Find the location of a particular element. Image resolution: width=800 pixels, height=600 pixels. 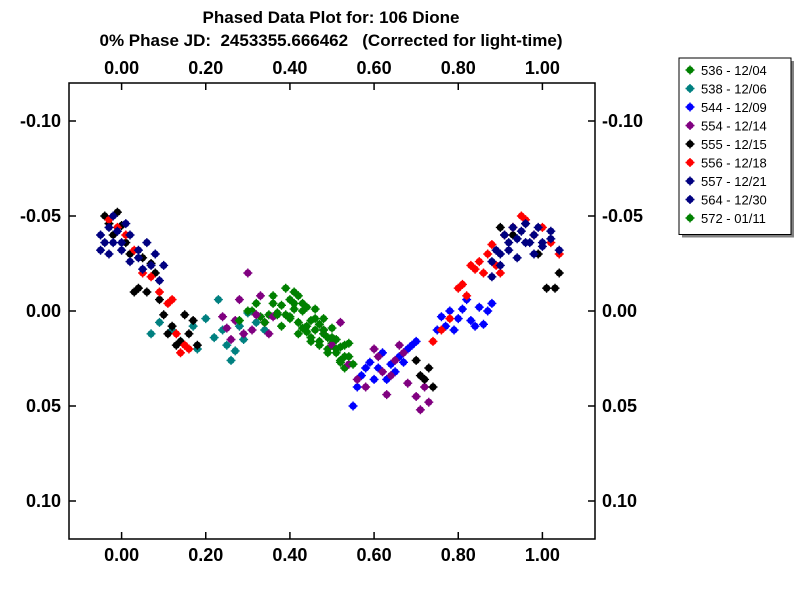

legend-box is located at coordinates (735, 146).